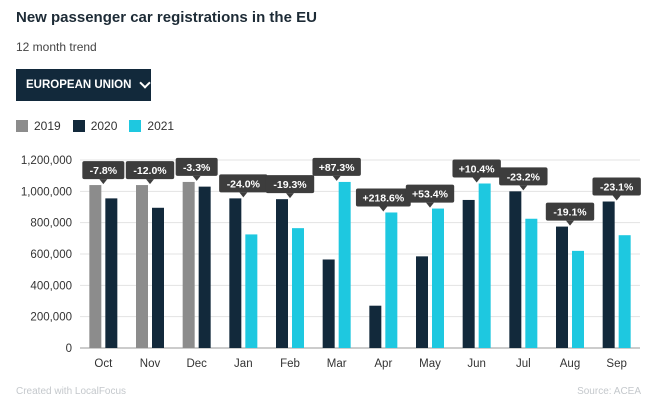  Describe the element at coordinates (391, 280) in the screenshot. I see `bar-2021-apr` at that location.